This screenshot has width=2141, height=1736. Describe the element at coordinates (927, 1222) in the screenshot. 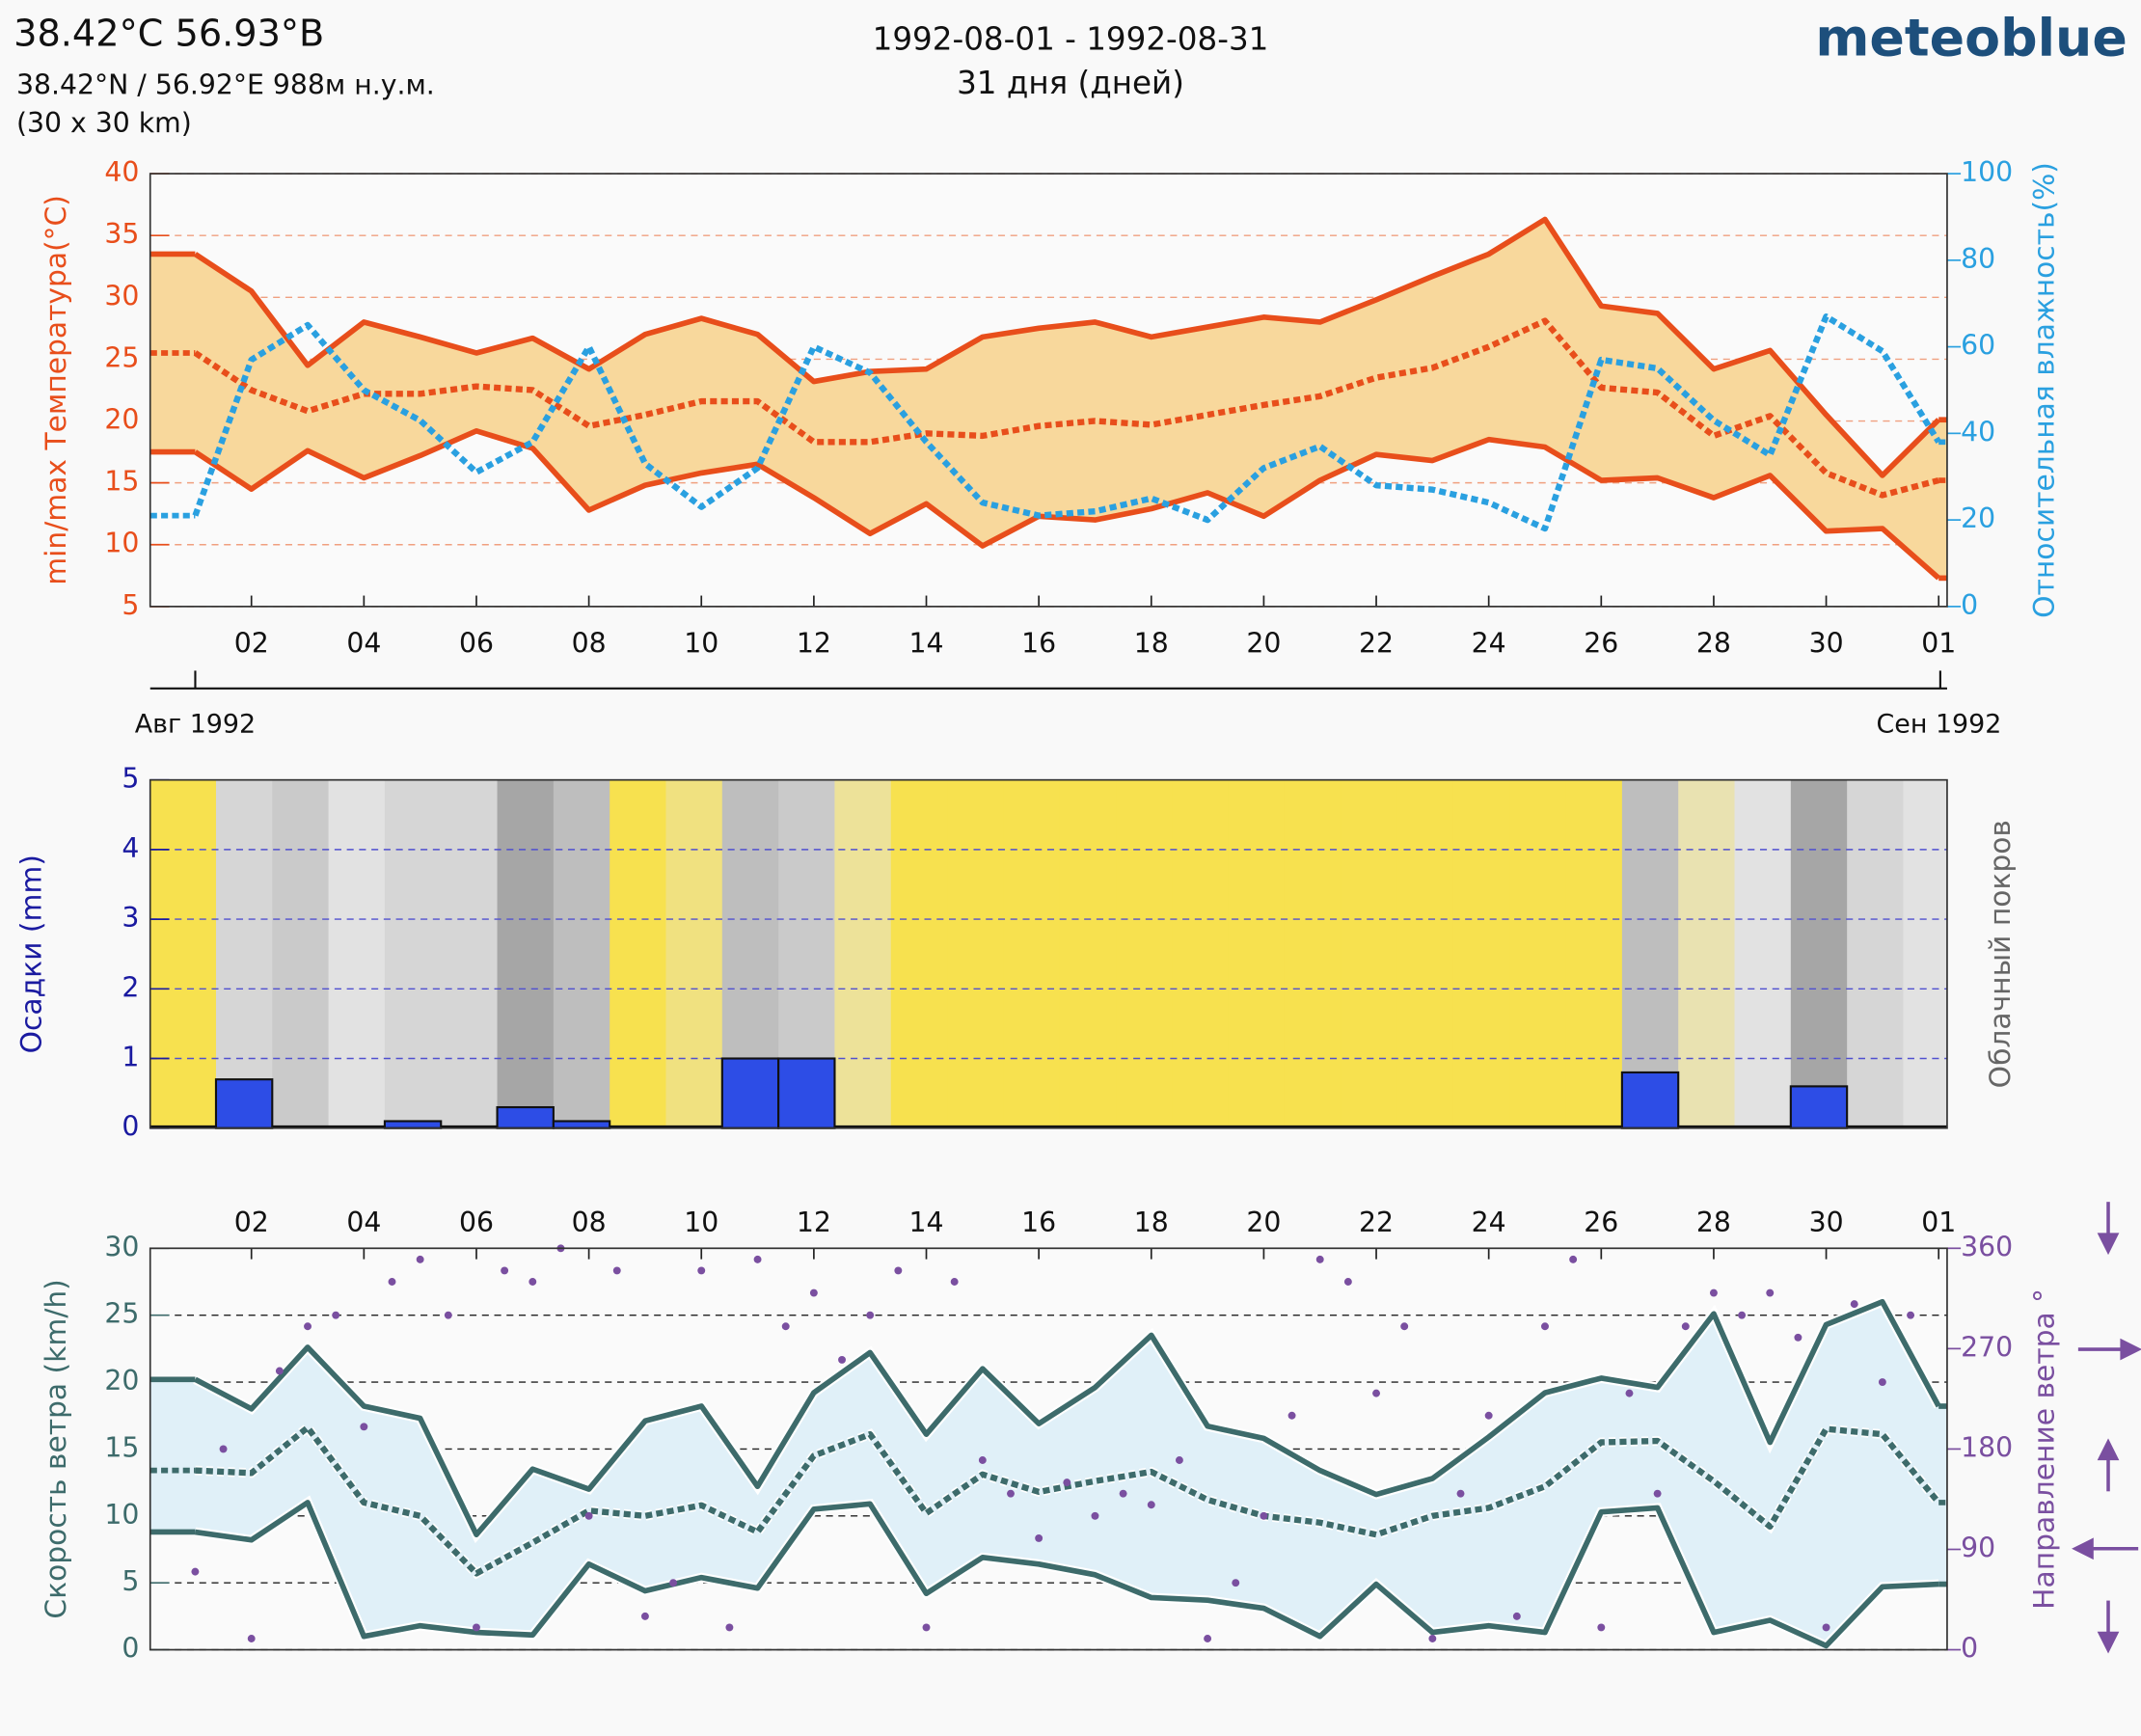

I see `x-tick-label: 14` at that location.